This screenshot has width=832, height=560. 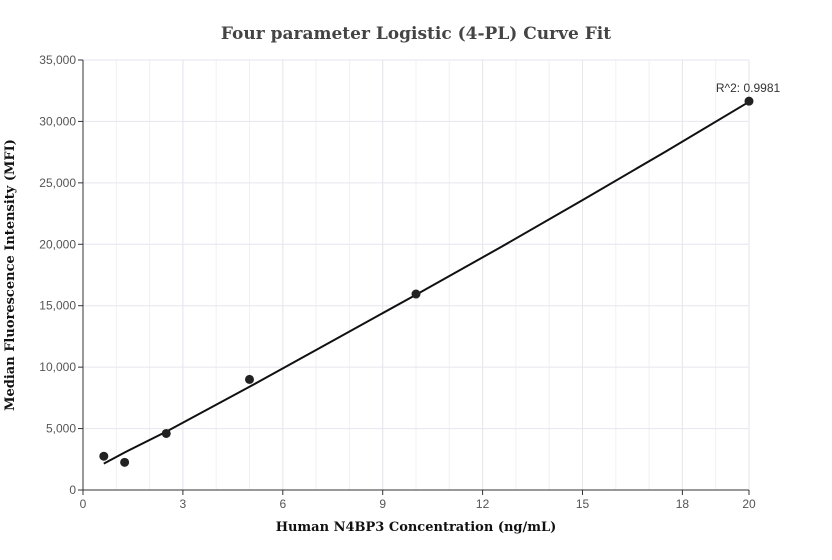 What do you see at coordinates (57, 60) in the screenshot?
I see `y-tick-label: 35,000` at bounding box center [57, 60].